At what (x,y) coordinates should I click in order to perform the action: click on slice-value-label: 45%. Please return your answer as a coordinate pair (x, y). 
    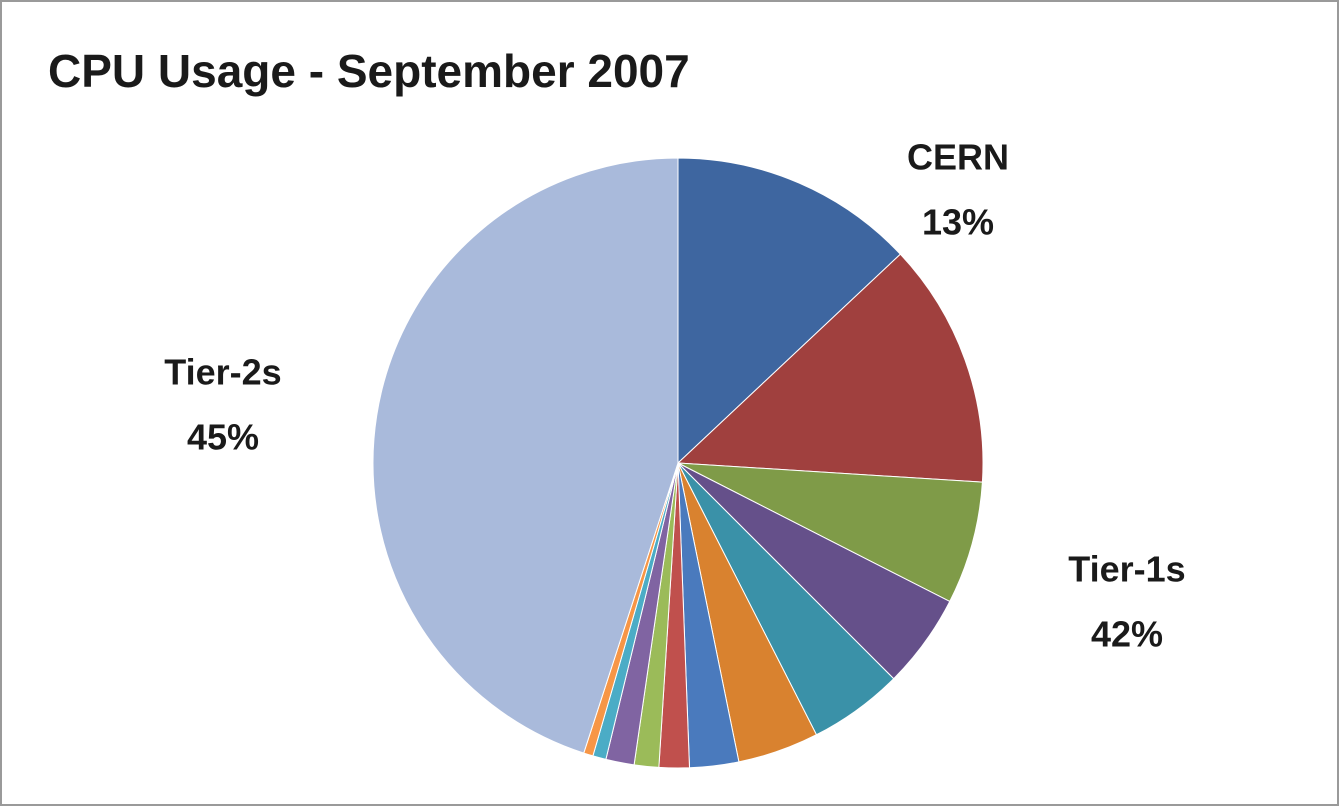
    Looking at the image, I should click on (223, 437).